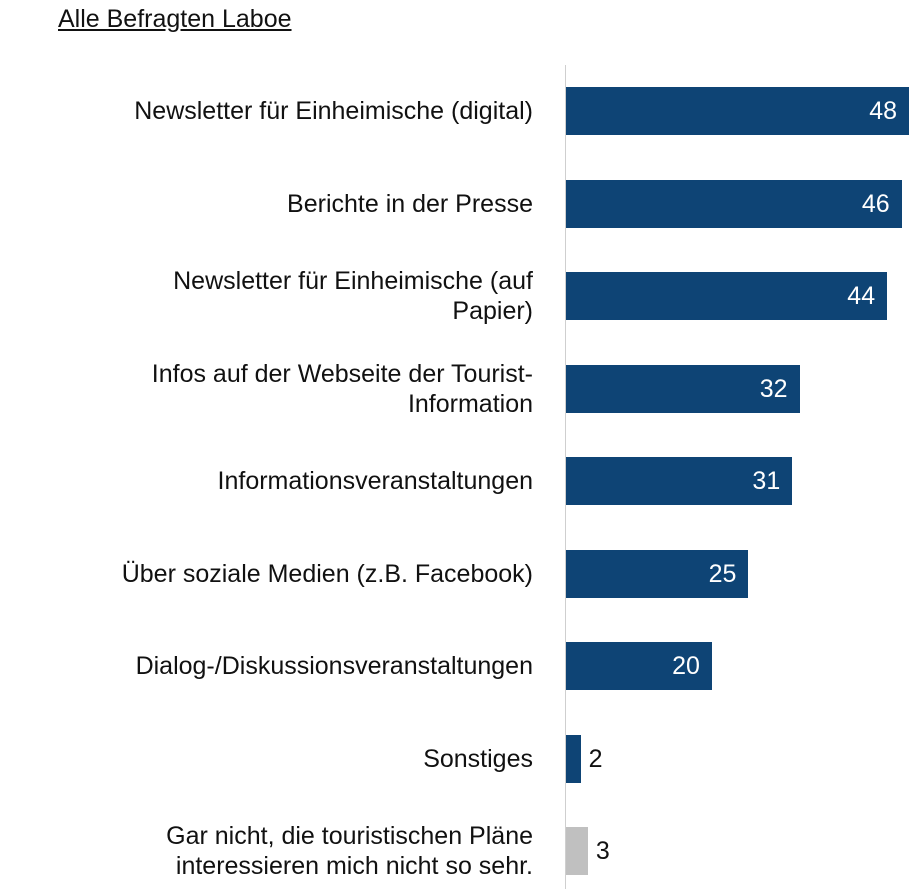 Image resolution: width=909 pixels, height=889 pixels. Describe the element at coordinates (334, 666) in the screenshot. I see `y-tick-label: Dialog-/Diskussionsveranstaltungen` at that location.